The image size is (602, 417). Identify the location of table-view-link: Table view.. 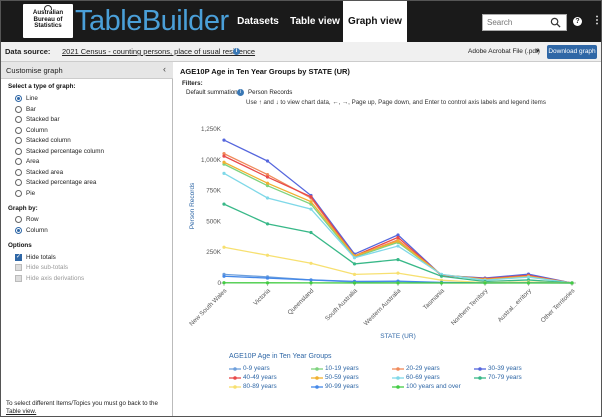
(21, 411).